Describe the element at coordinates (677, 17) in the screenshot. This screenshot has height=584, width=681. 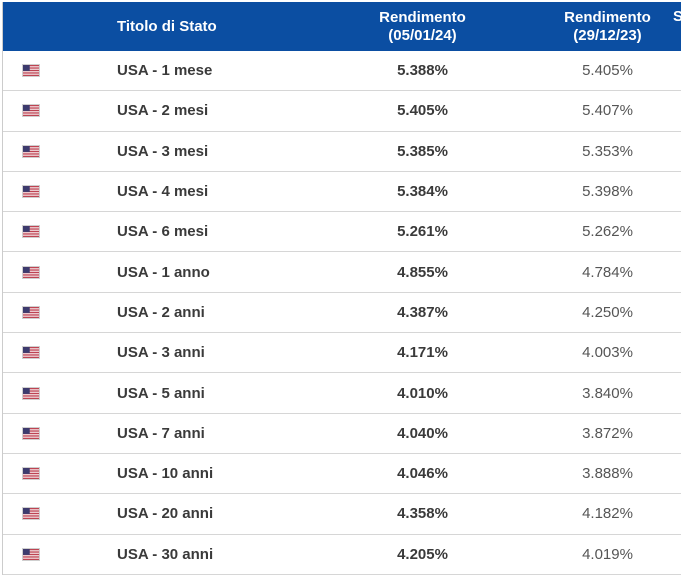
I see `truncated-next-column-header: S` at that location.